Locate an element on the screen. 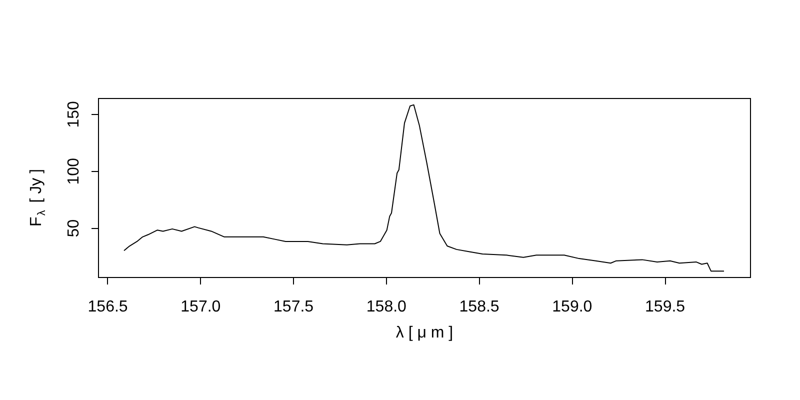 The height and width of the screenshot is (400, 800). x-tick-label: 156.5 is located at coordinates (108, 307).